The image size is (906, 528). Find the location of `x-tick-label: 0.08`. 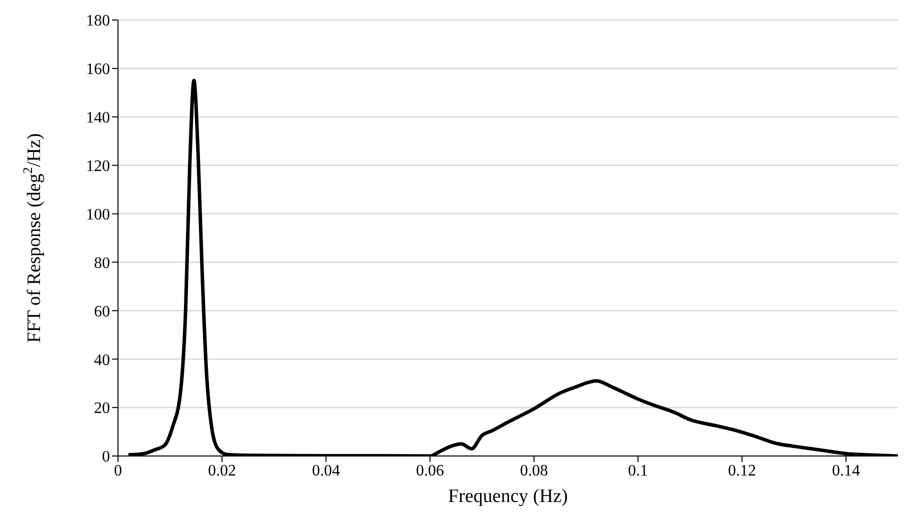

x-tick-label: 0.08 is located at coordinates (534, 471).